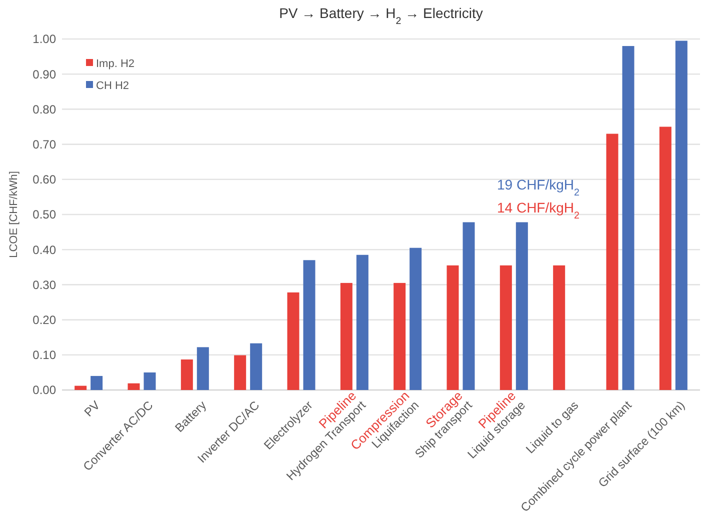 This screenshot has width=706, height=530. What do you see at coordinates (113, 86) in the screenshot?
I see `legend-label: CH H2` at bounding box center [113, 86].